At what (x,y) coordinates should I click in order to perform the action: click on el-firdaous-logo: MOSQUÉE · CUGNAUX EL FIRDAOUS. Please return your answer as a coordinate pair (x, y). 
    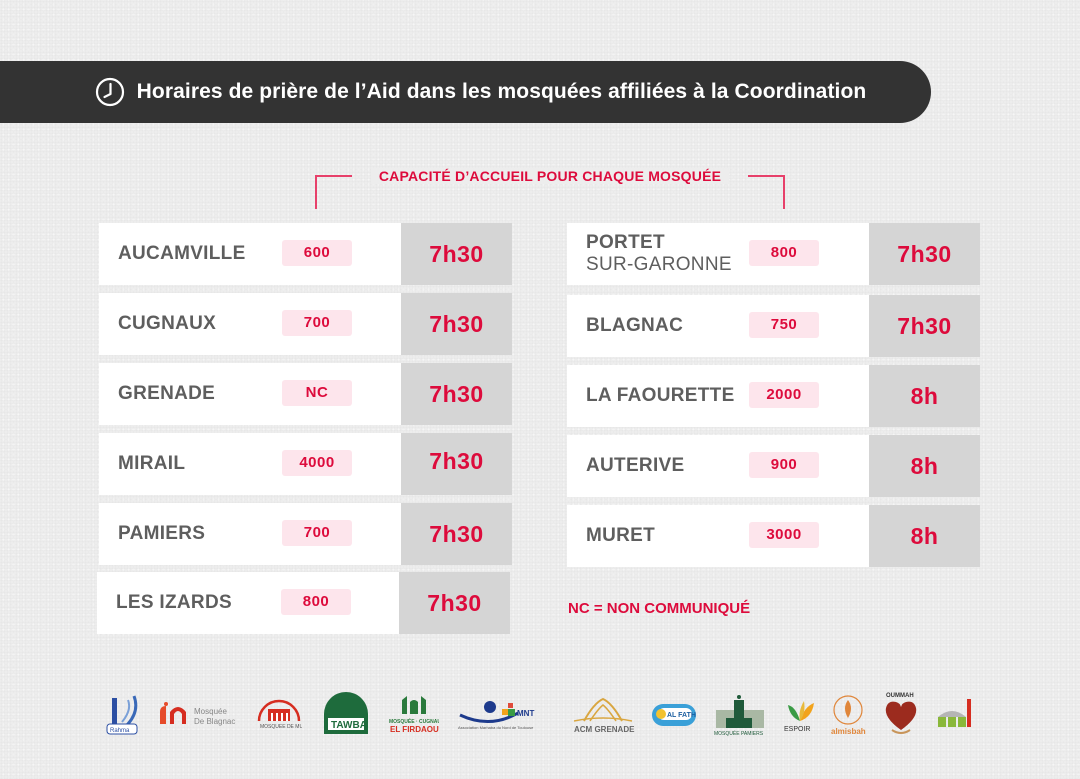
    Looking at the image, I should click on (412, 715).